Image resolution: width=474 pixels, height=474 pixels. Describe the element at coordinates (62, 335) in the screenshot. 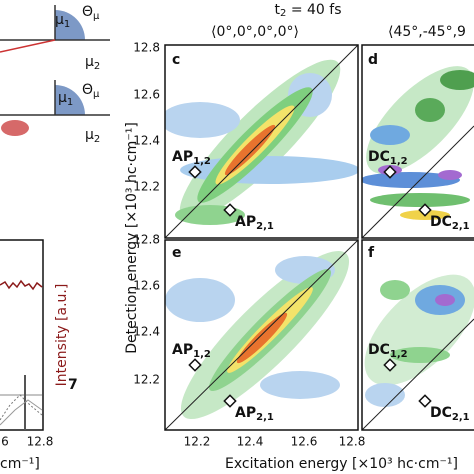

I see `intensity-label: Intensity [a.u.]` at that location.